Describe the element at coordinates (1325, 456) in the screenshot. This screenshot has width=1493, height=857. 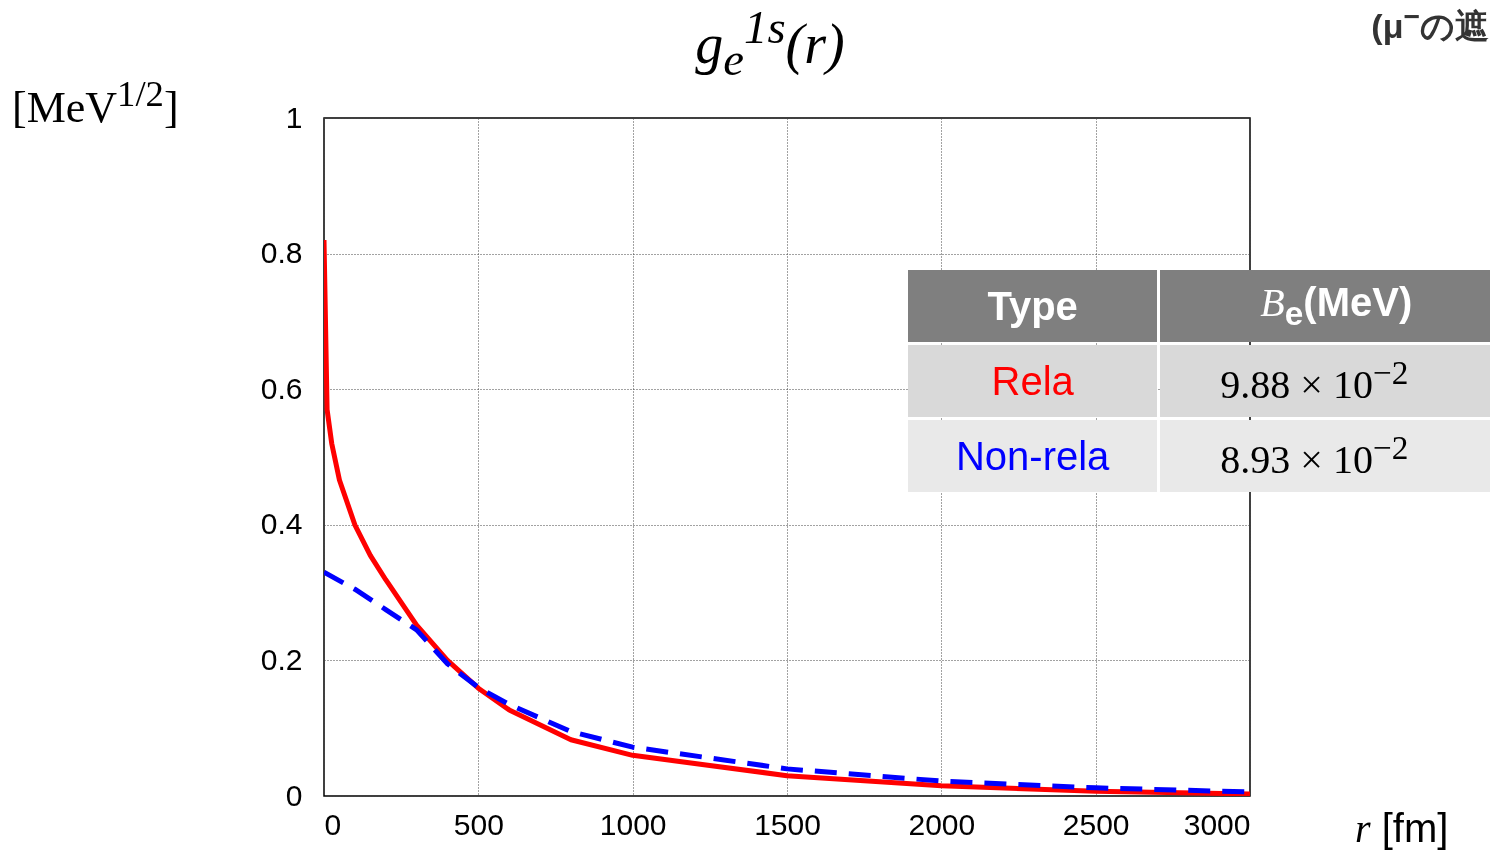
I see `annotation: 8.93 × 10$^{−2}$` at that location.